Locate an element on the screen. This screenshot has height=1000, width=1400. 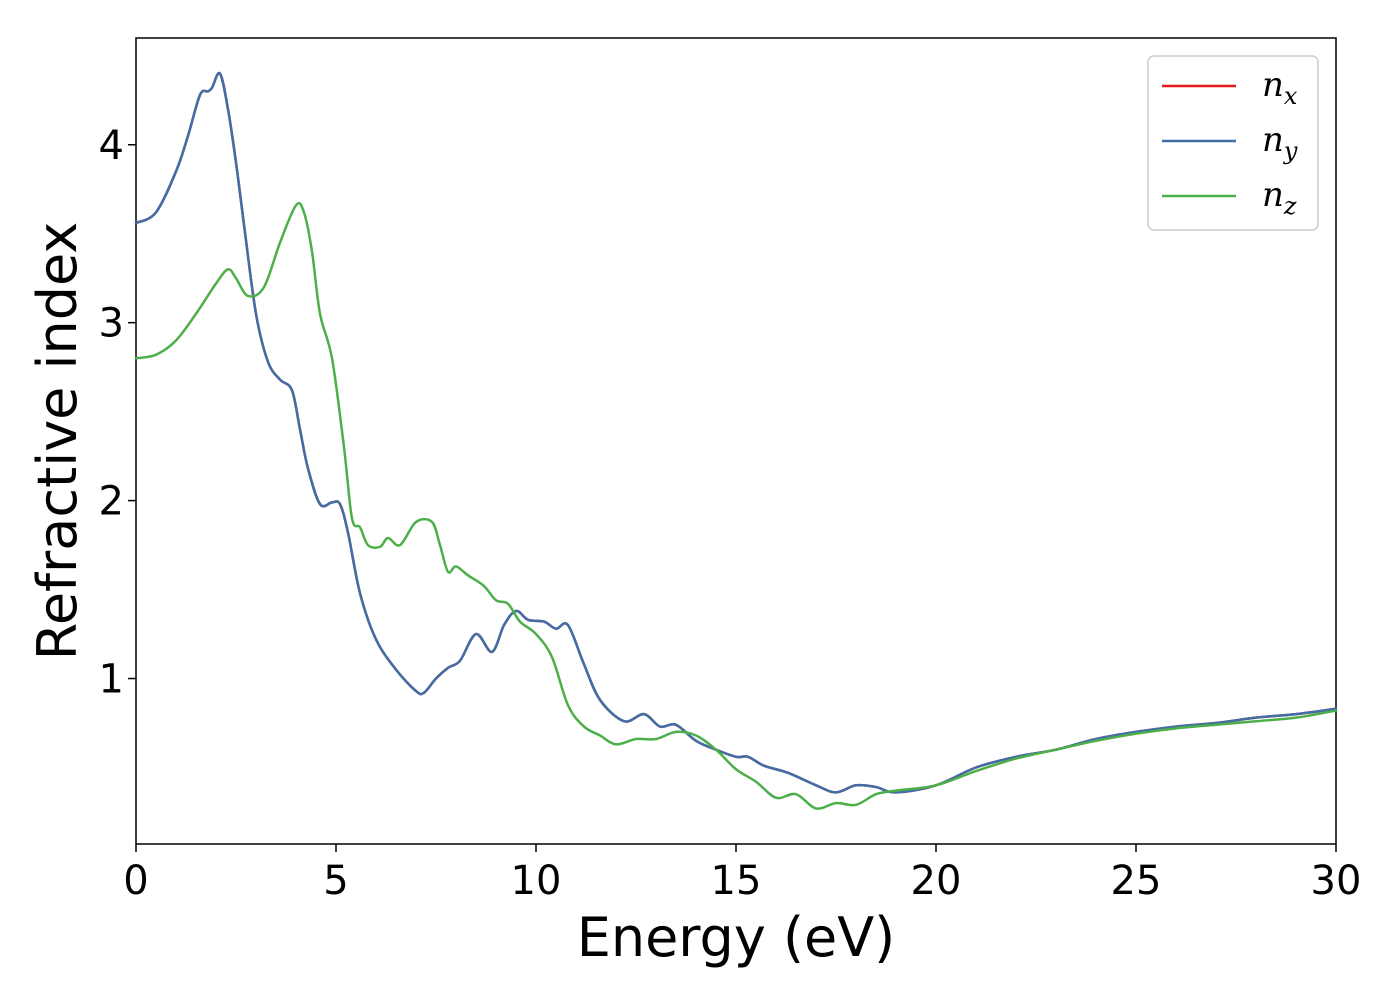
y-tick-label: 1 is located at coordinates (111, 680).